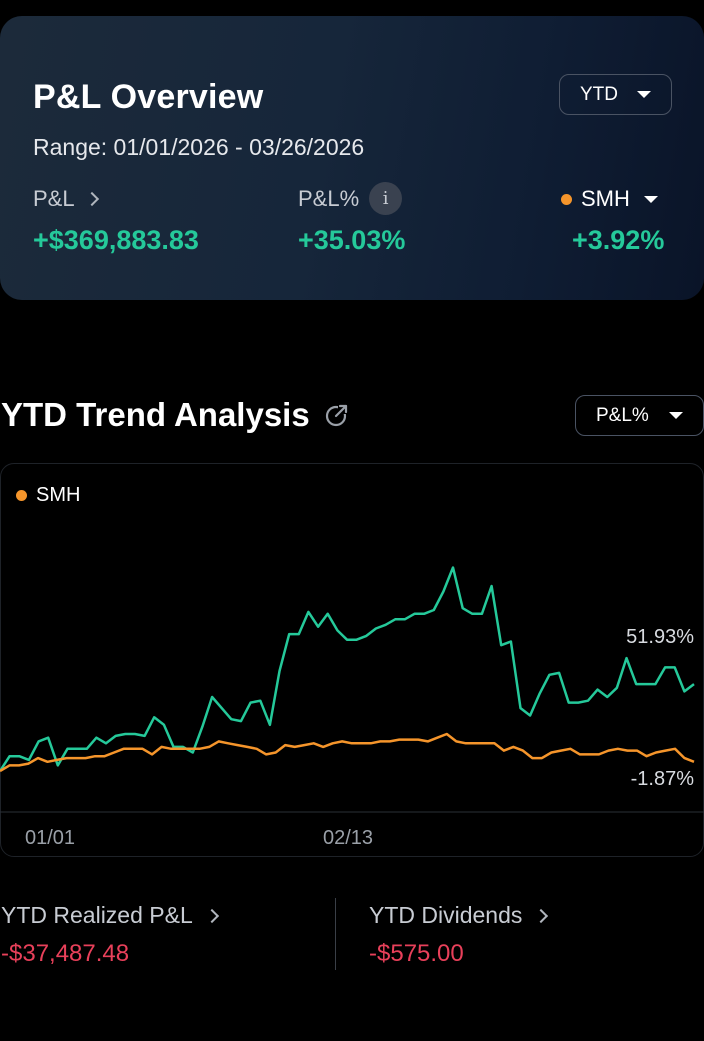  I want to click on realized-pl-link: YTD Realized P&L, so click(110, 915).